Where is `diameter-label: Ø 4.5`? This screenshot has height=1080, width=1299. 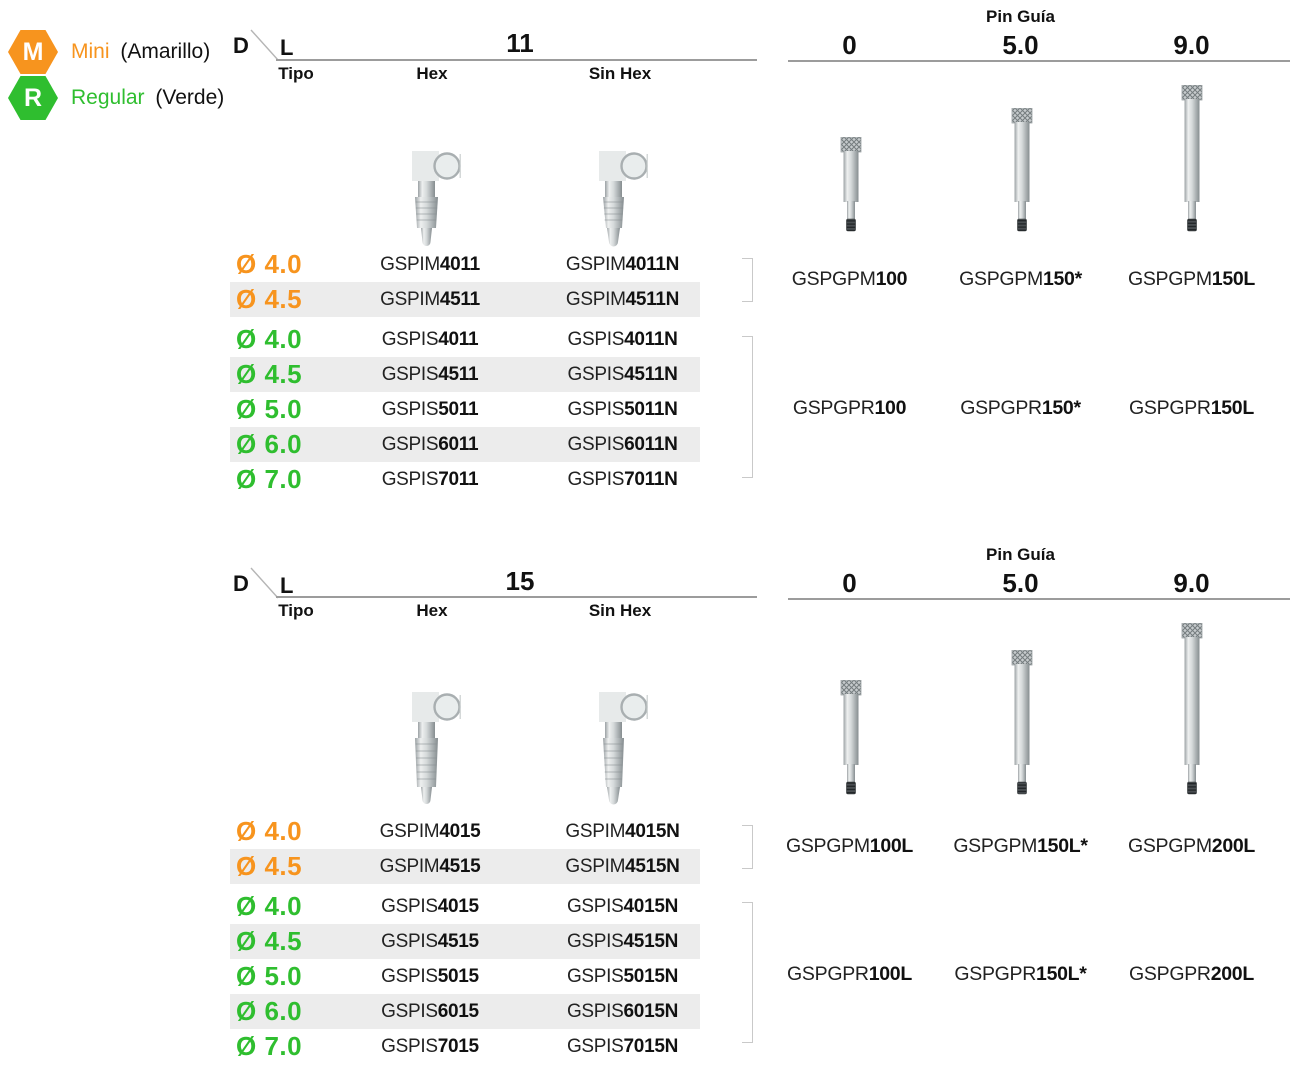
diameter-label: Ø 4.5 is located at coordinates (269, 299).